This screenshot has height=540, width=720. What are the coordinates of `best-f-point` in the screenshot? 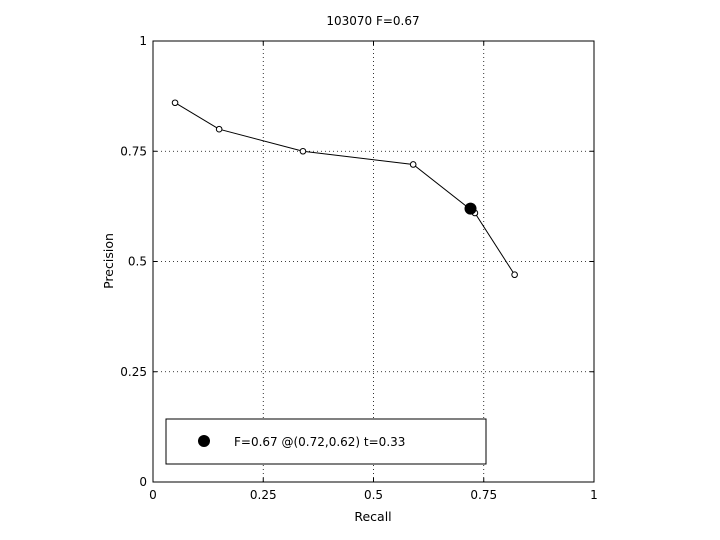 It's located at (470, 208).